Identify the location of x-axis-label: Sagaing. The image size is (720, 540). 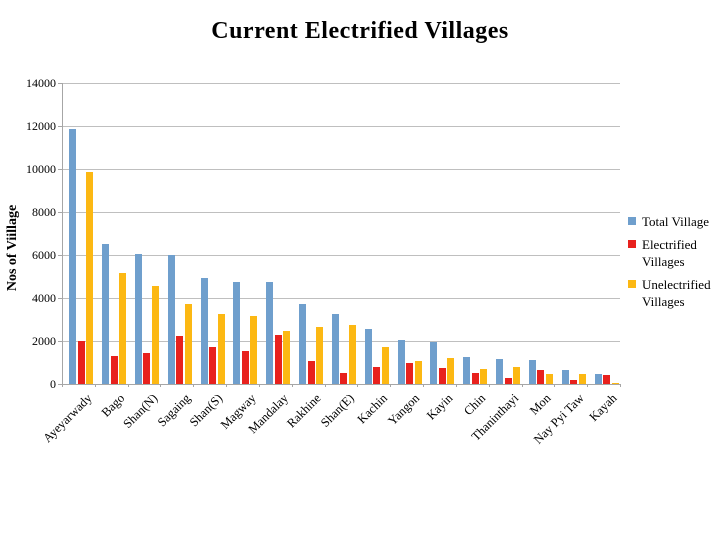
(173, 410).